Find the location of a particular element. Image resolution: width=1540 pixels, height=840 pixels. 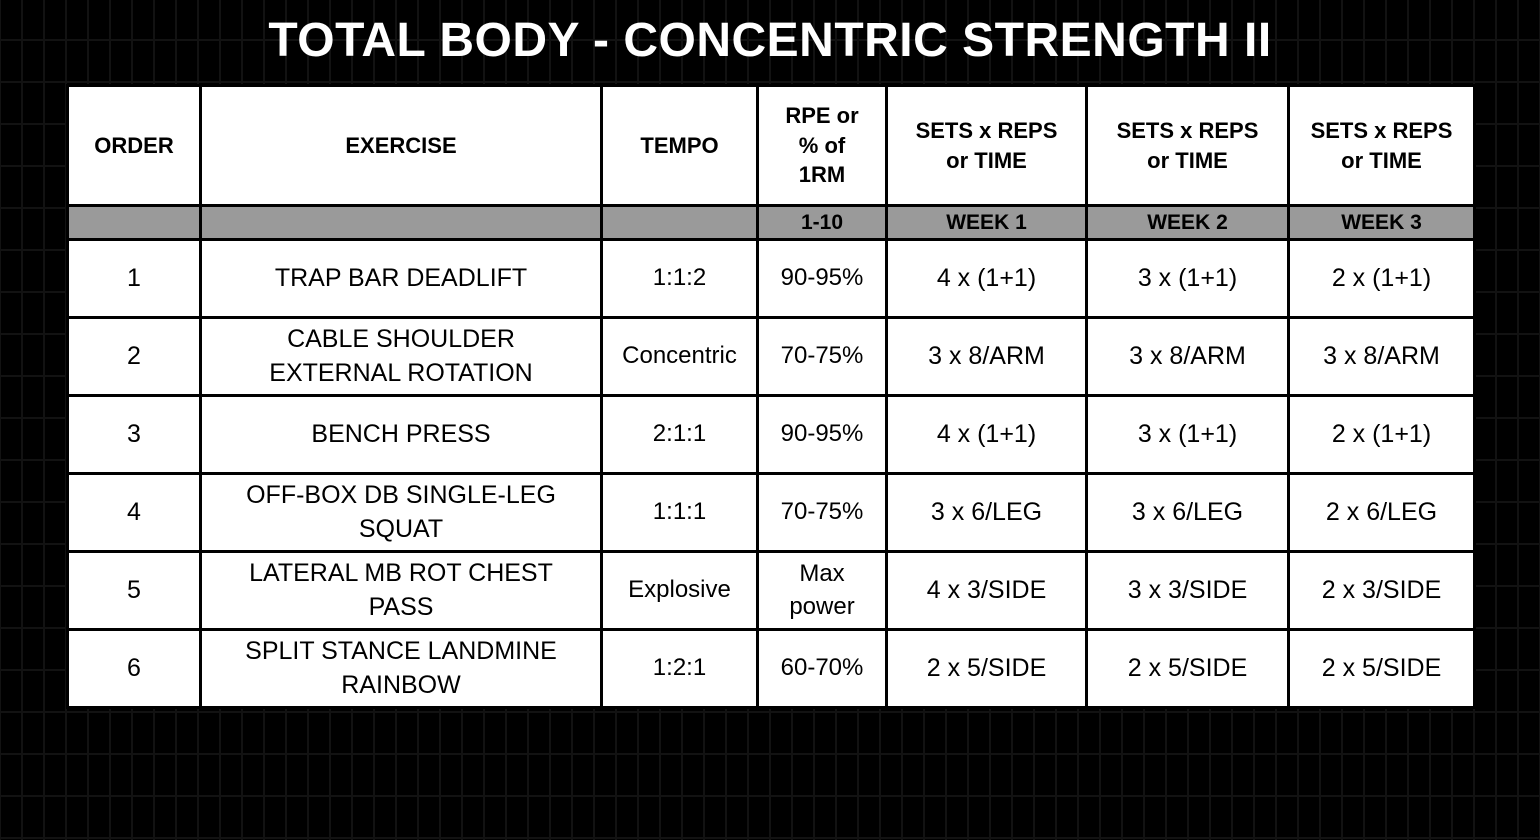

cell-exercise-row2: CABLE SHOULDER EXTERNAL ROTATION is located at coordinates (401, 356).